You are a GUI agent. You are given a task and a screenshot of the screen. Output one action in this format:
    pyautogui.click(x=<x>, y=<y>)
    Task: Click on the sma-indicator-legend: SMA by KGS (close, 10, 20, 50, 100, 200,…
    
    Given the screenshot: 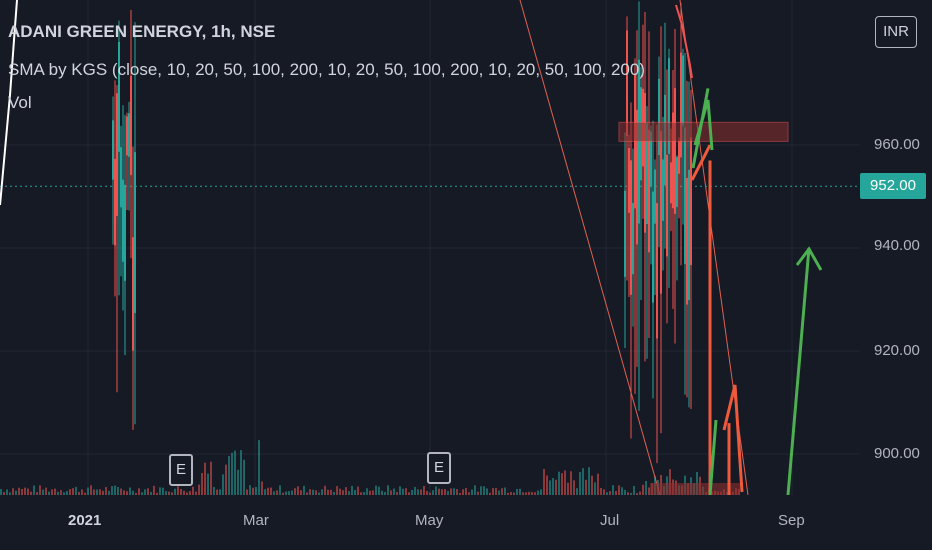 What is the action you would take?
    pyautogui.click(x=326, y=69)
    